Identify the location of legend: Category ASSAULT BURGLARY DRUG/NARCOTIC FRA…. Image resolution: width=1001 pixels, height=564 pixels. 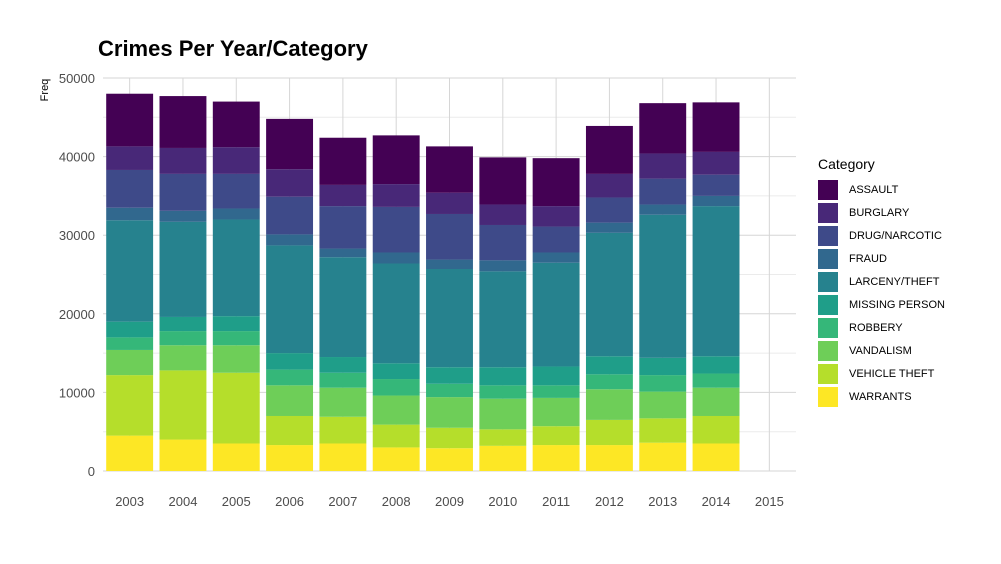
(881, 282).